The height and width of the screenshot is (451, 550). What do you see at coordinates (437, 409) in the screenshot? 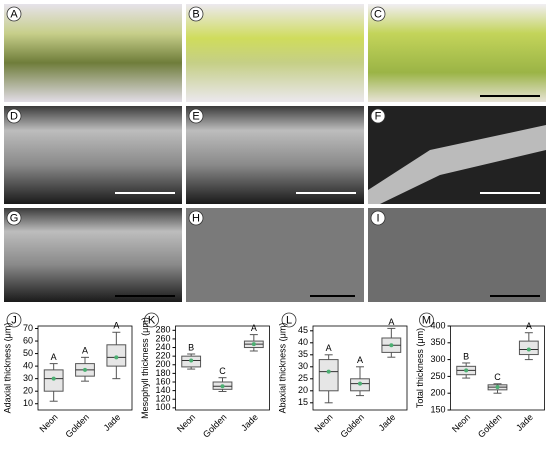
I see `y-tick-label: 150` at bounding box center [437, 409].